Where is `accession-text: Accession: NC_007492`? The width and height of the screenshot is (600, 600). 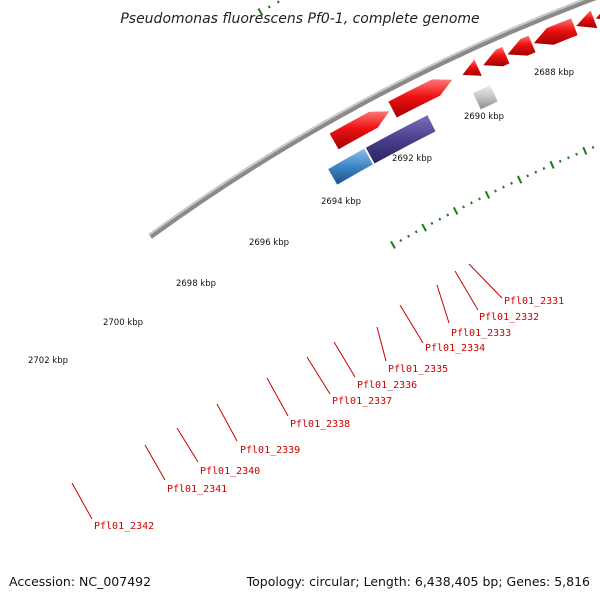
accession-text: Accession: NC_007492 is located at coordinates (80, 581).